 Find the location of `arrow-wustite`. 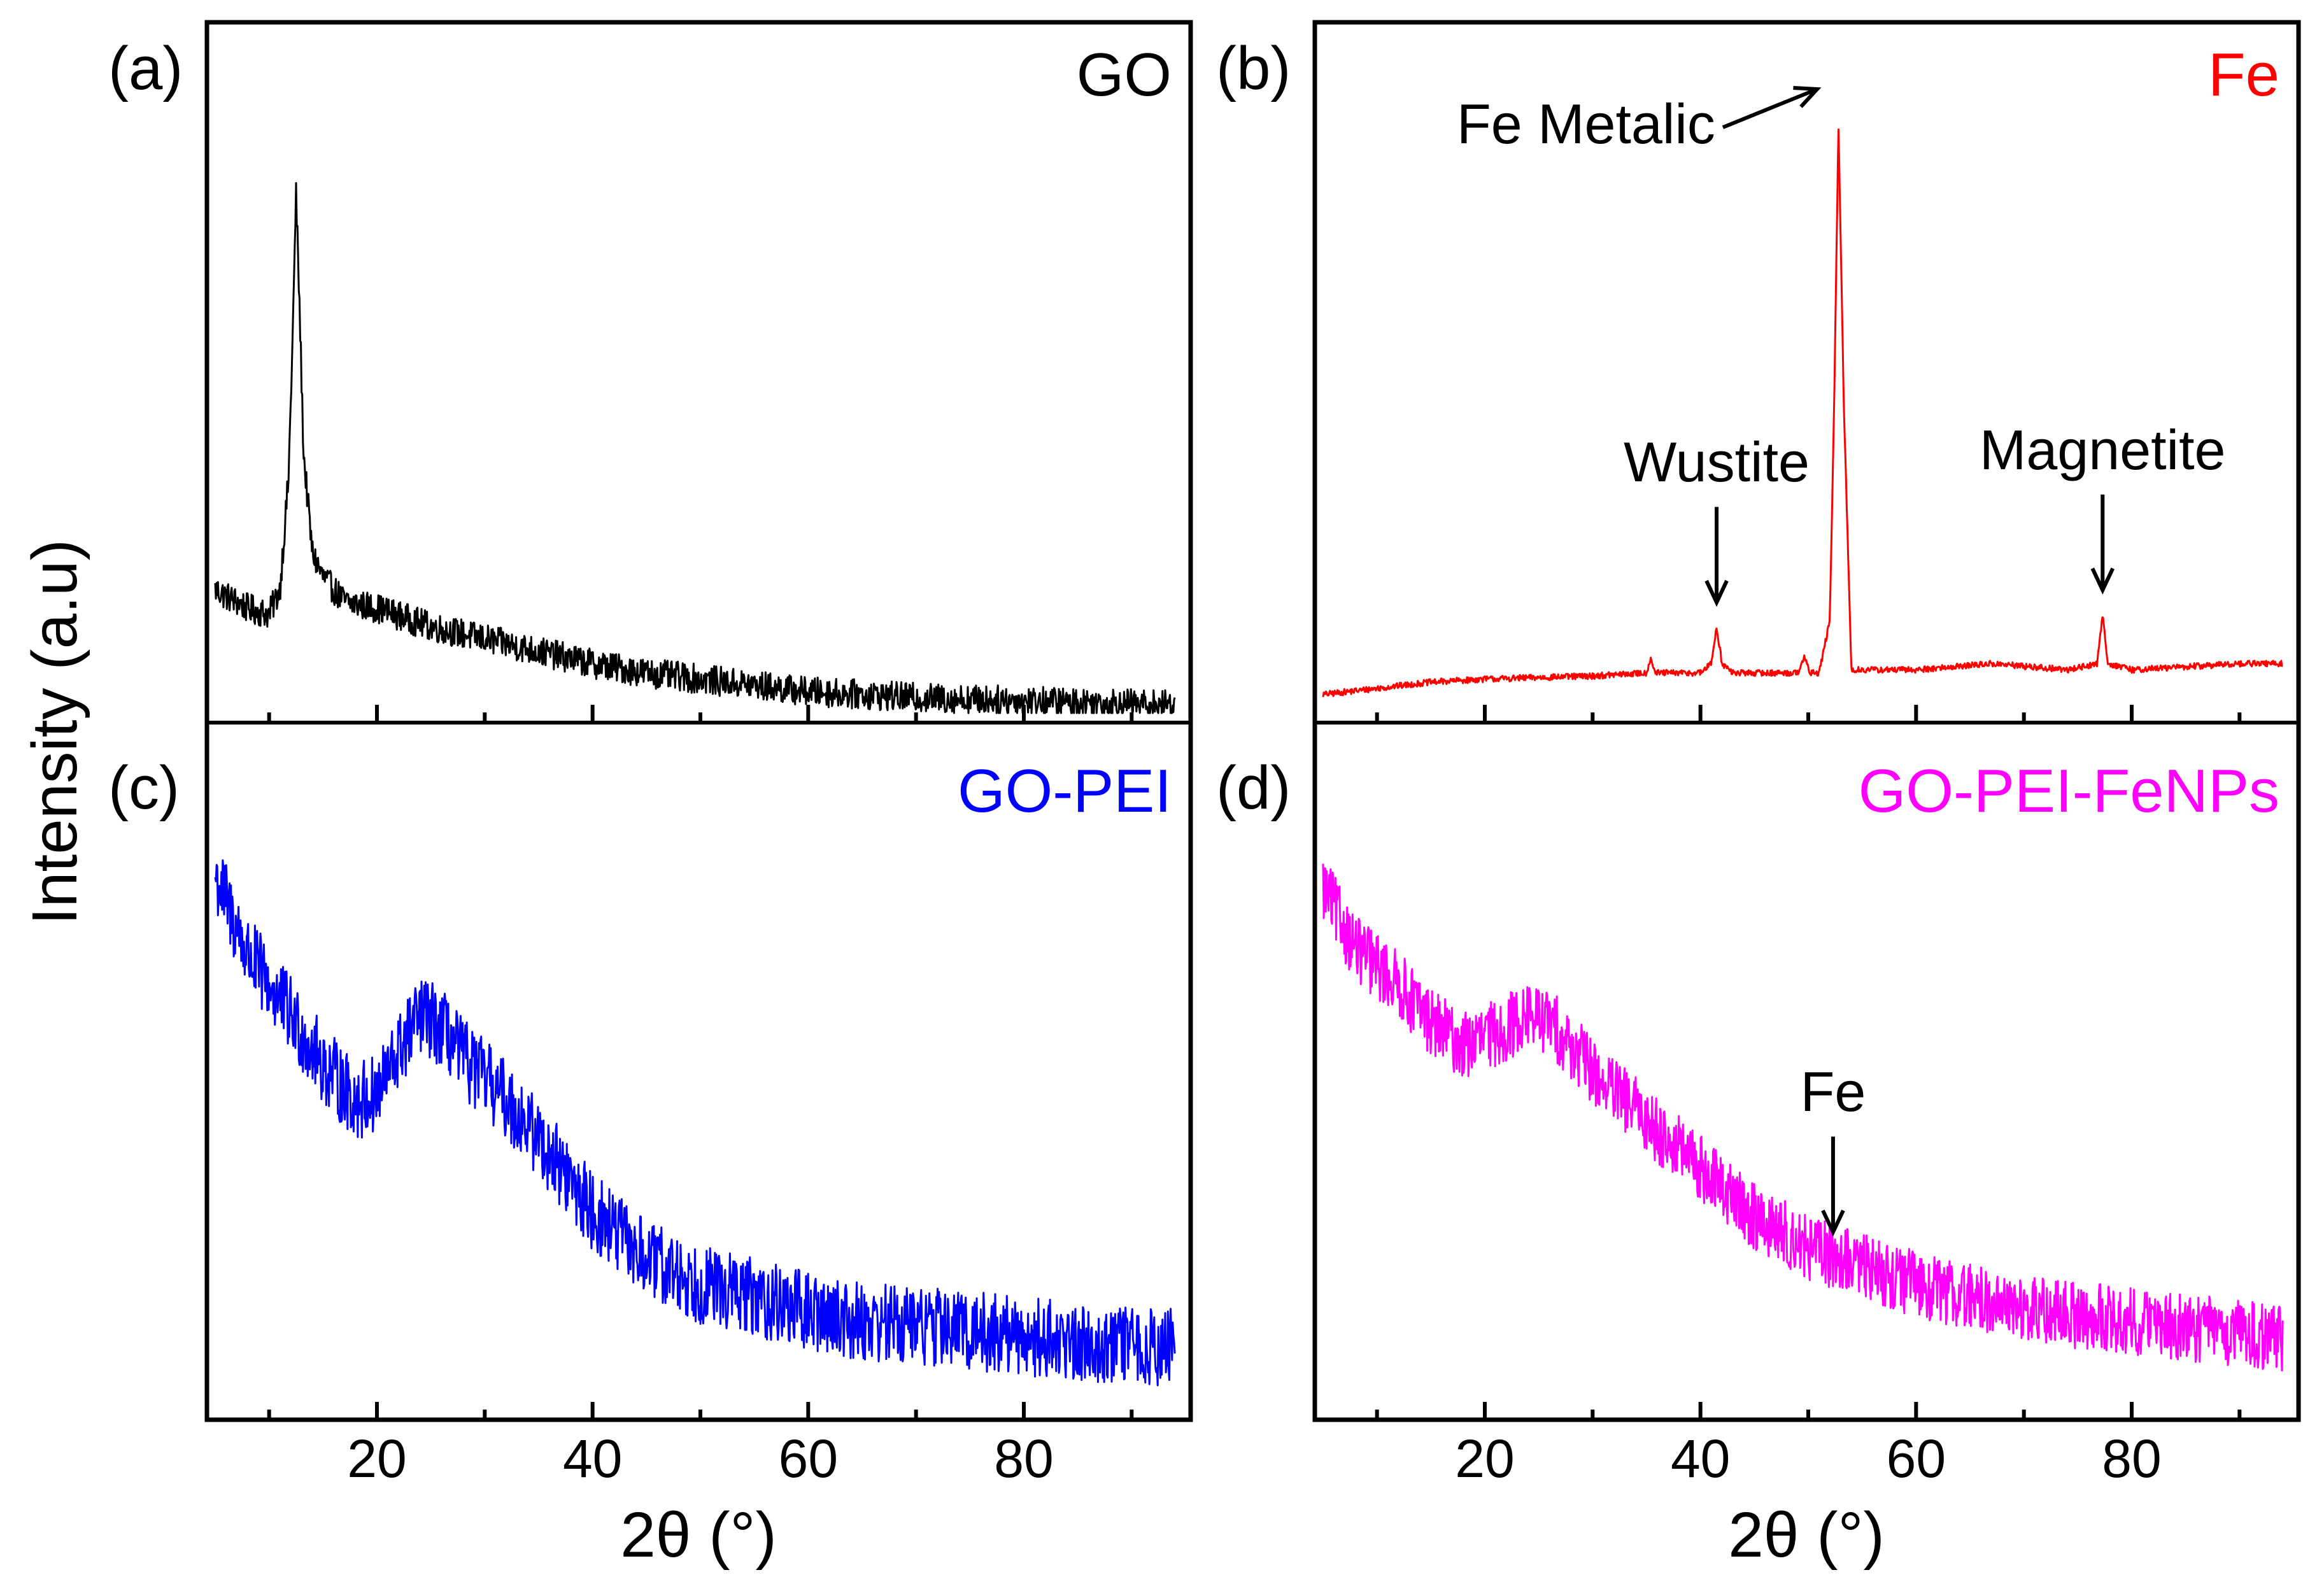

arrow-wustite is located at coordinates (1716, 557).